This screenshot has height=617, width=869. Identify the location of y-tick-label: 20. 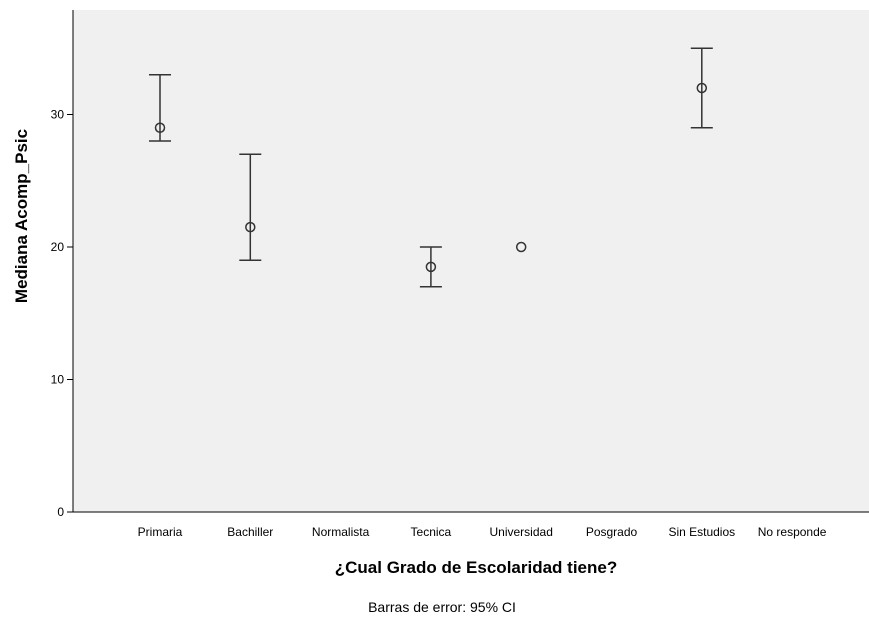
(58, 247).